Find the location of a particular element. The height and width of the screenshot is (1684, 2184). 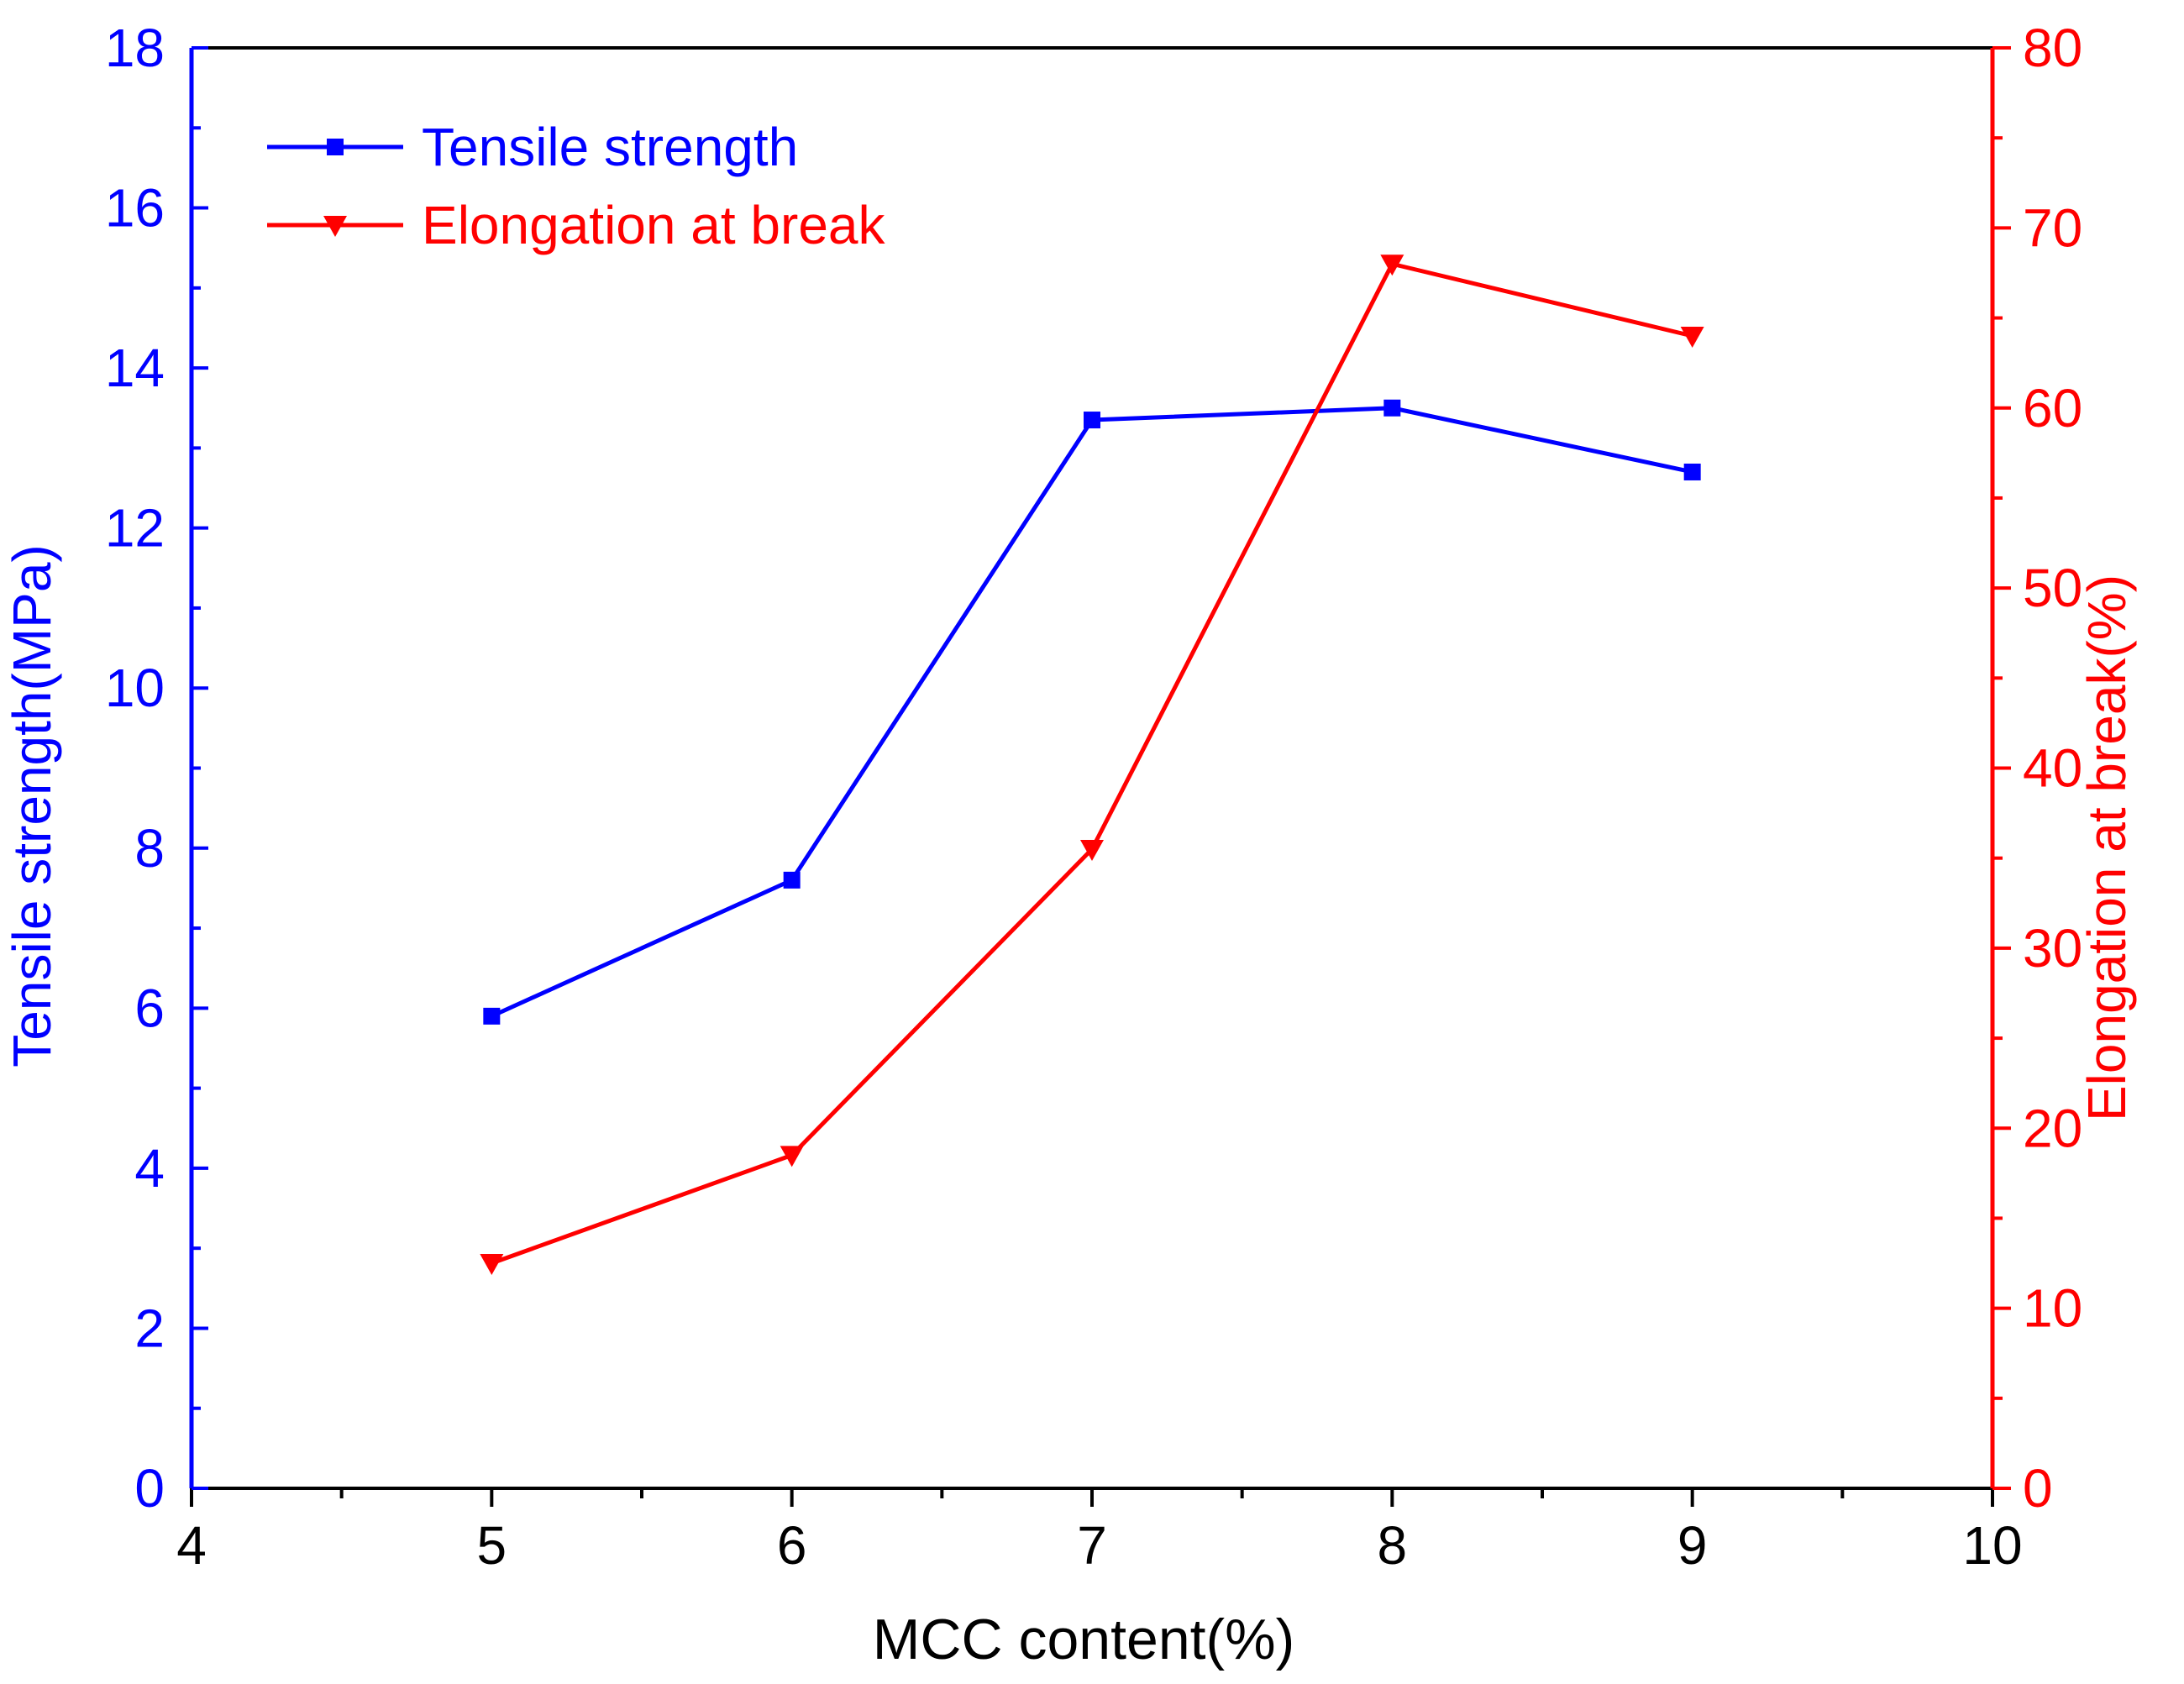

y-axis-right-label: Elongation at break(%) is located at coordinates (2106, 847).